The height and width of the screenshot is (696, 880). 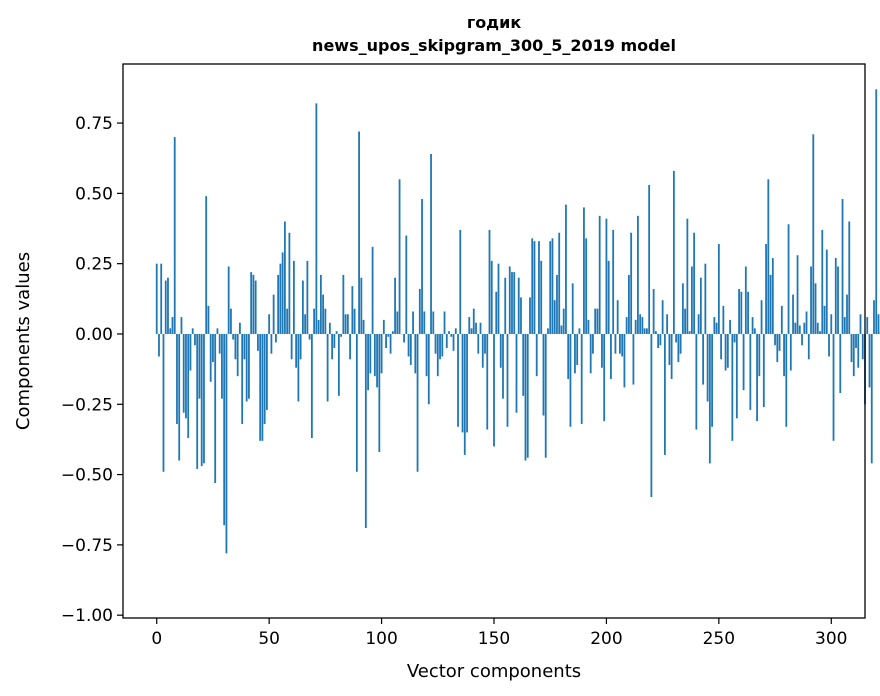 I want to click on y-axis-ticks: −1.00 −0.75 −0.50 −0.25 0.00 0.25 0.50 0.75, so click(x=92, y=370).